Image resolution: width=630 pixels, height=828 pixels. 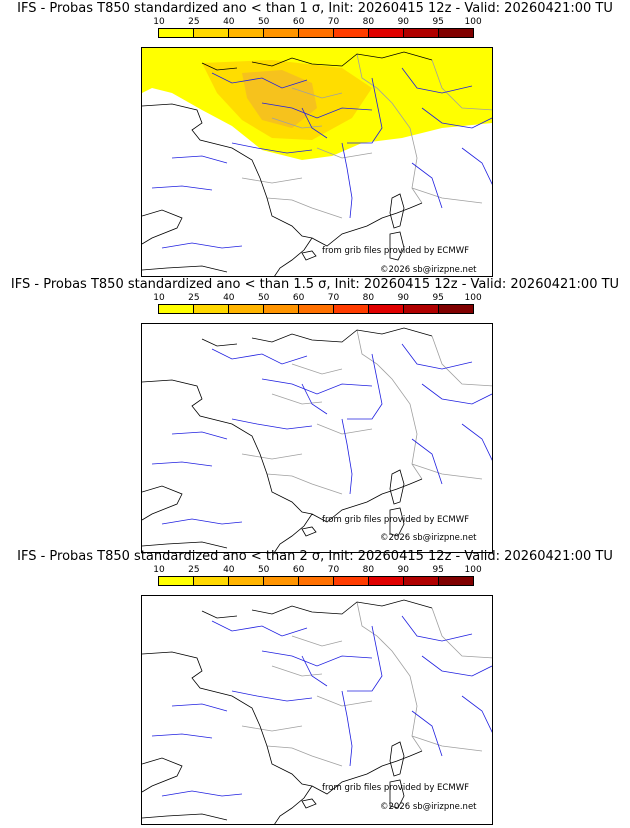 I want to click on legend-label: 95, so click(x=438, y=570).